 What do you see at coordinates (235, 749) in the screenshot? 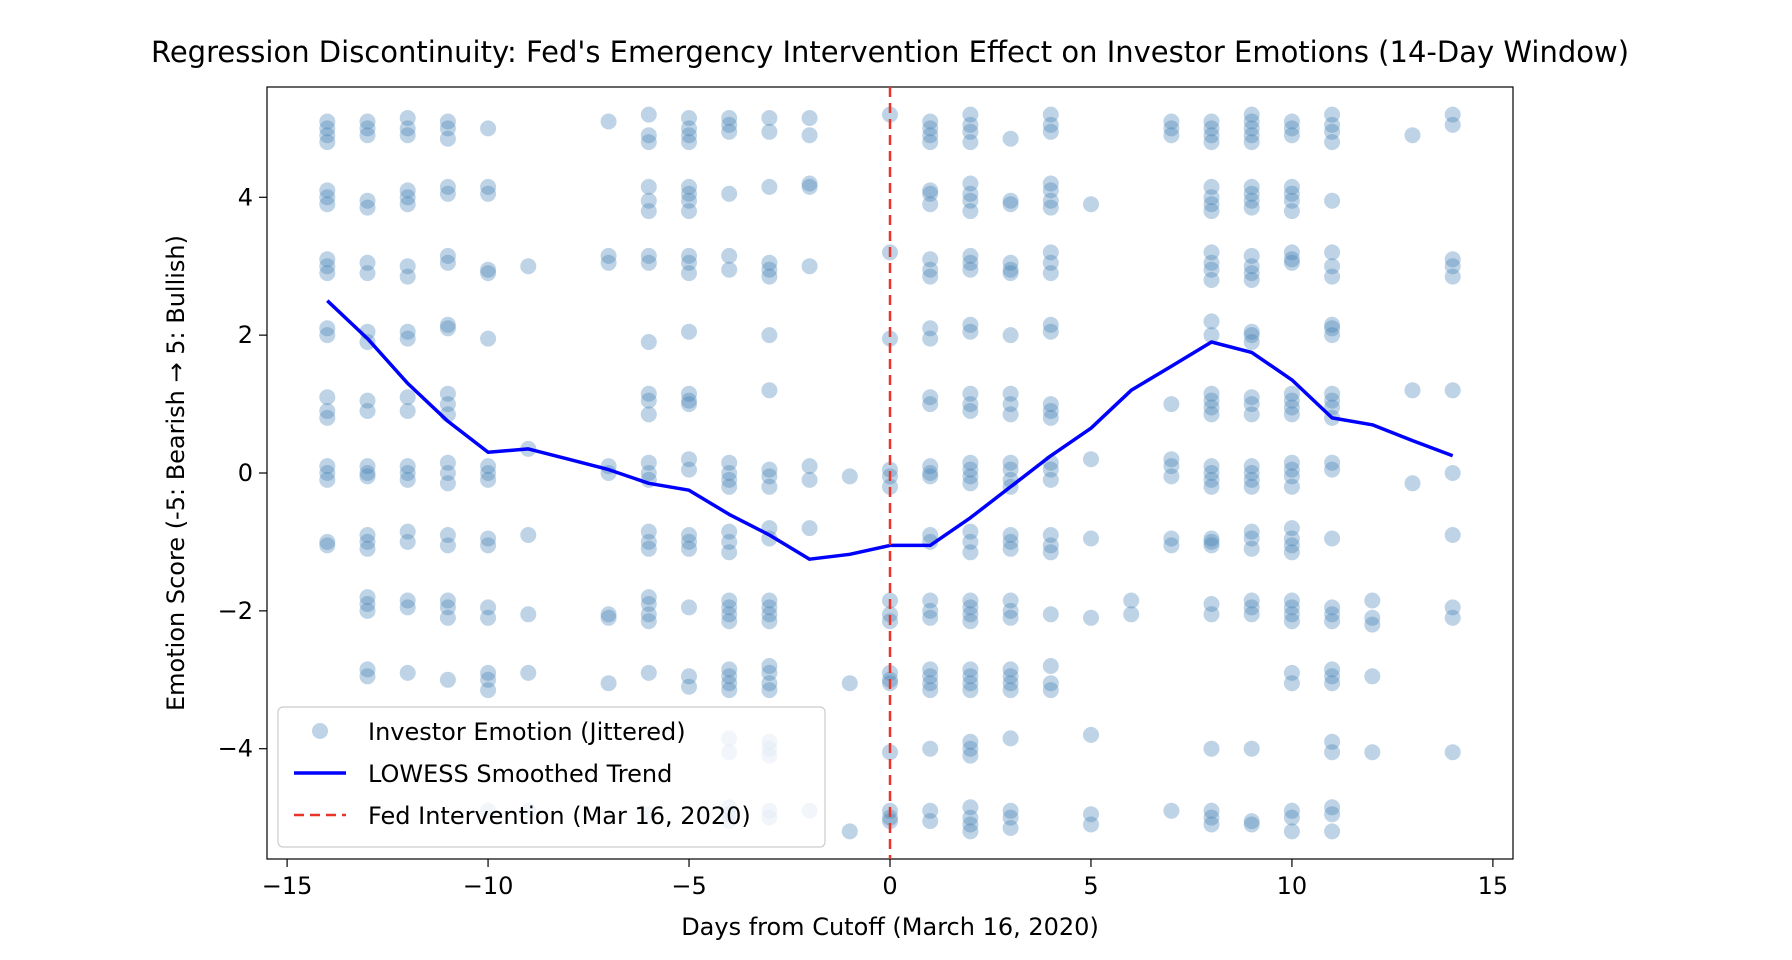
I see `y-tick-label: −4` at bounding box center [235, 749].